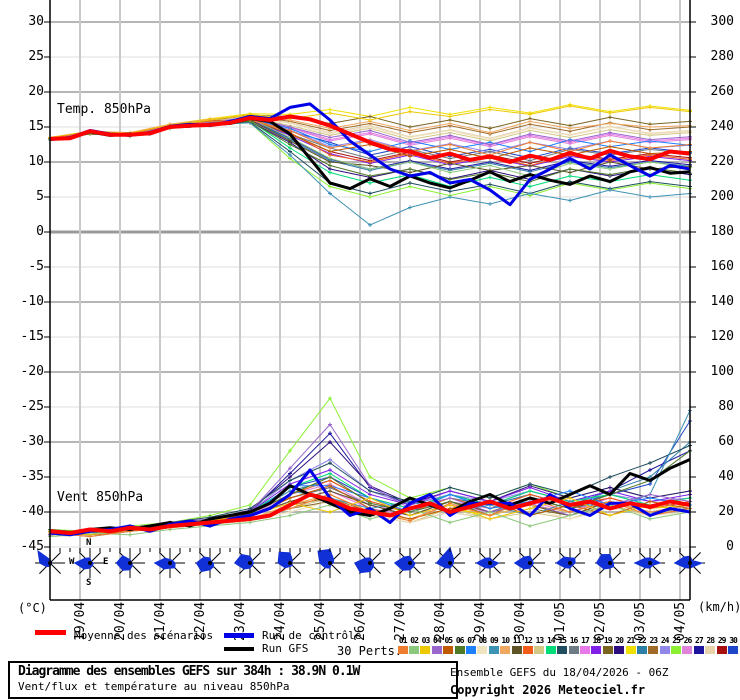  I want to click on right-axis-unit: (km/h), so click(719, 607).